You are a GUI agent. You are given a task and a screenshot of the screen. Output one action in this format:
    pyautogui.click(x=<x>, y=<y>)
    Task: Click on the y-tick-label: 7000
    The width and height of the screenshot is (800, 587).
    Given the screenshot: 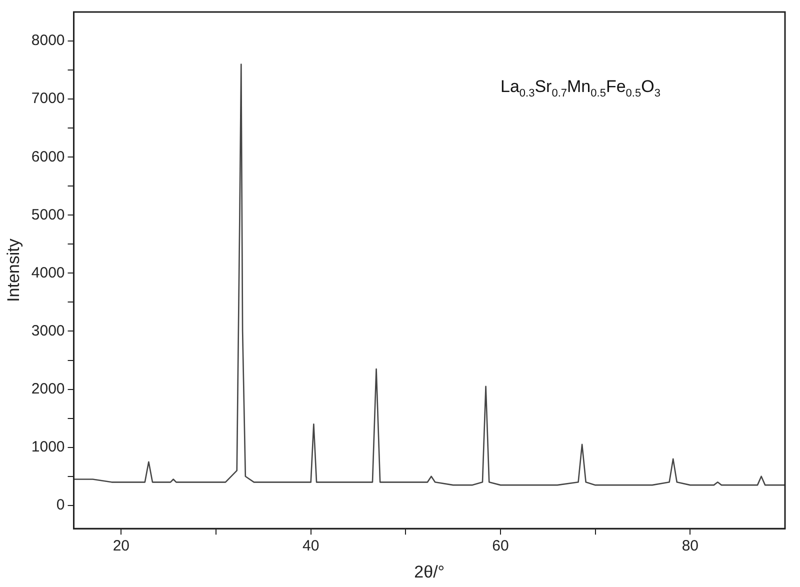 What is the action you would take?
    pyautogui.click(x=48, y=99)
    